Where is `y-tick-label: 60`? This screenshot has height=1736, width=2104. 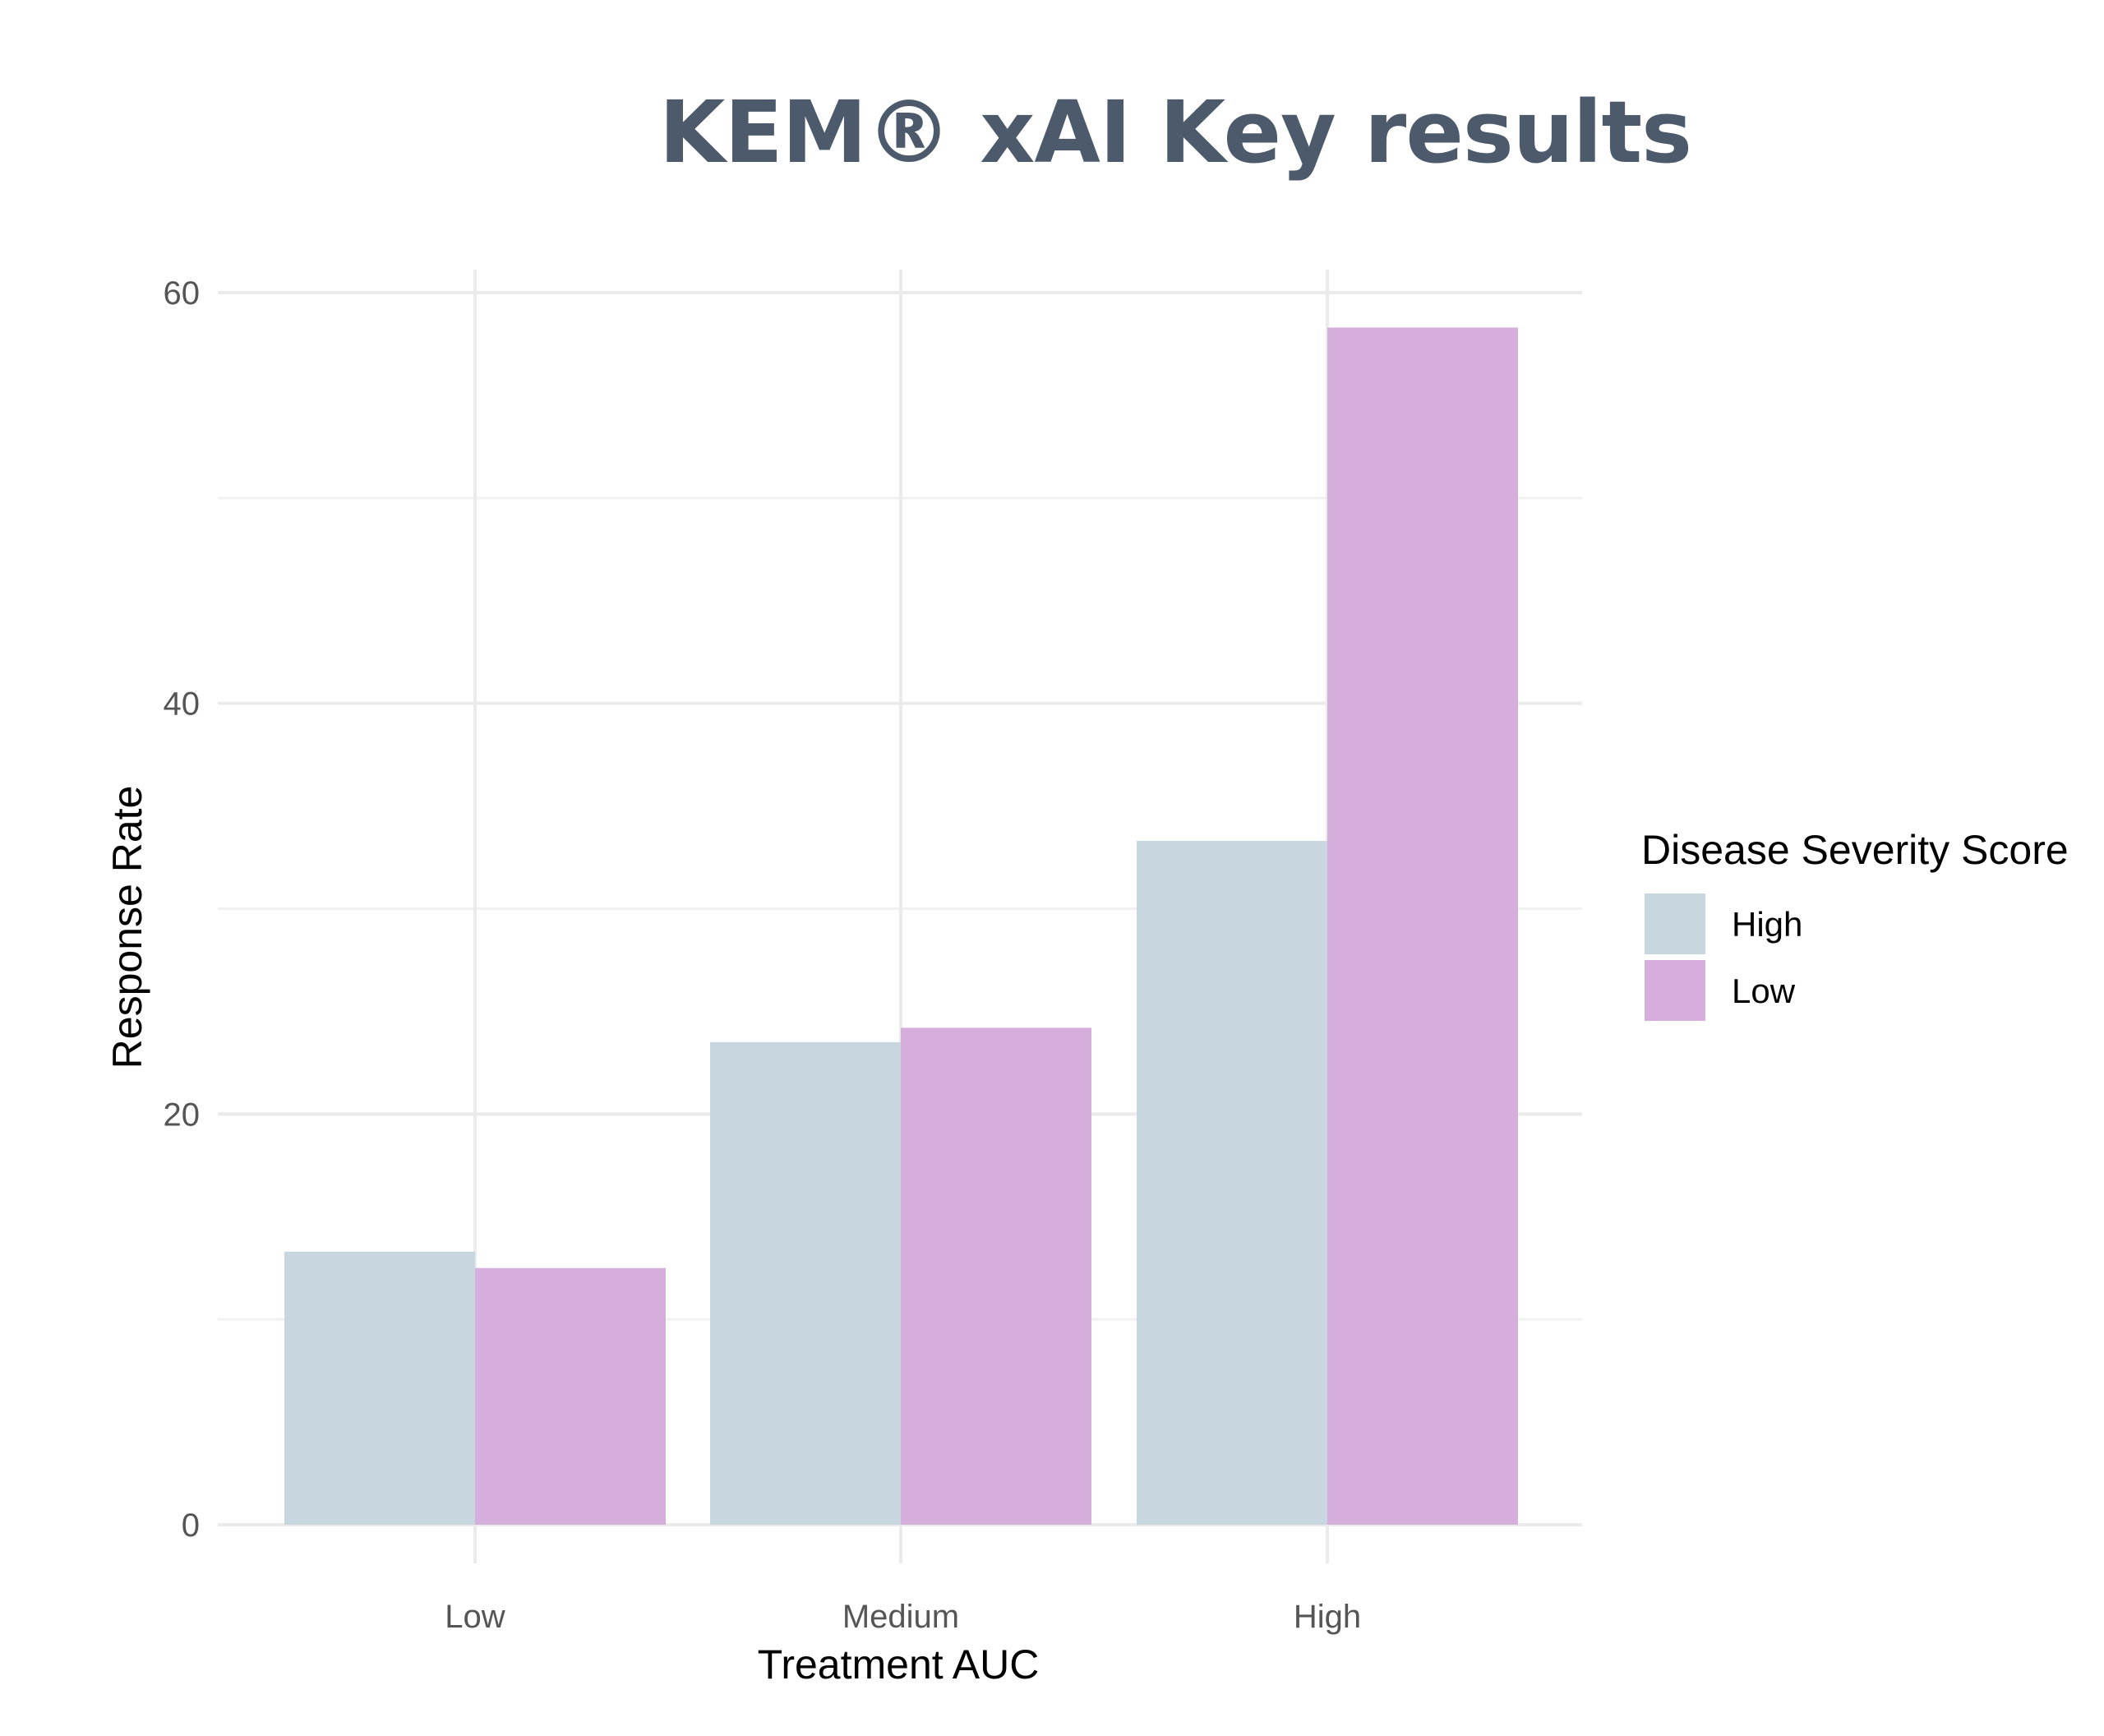 y-tick-label: 60 is located at coordinates (182, 294).